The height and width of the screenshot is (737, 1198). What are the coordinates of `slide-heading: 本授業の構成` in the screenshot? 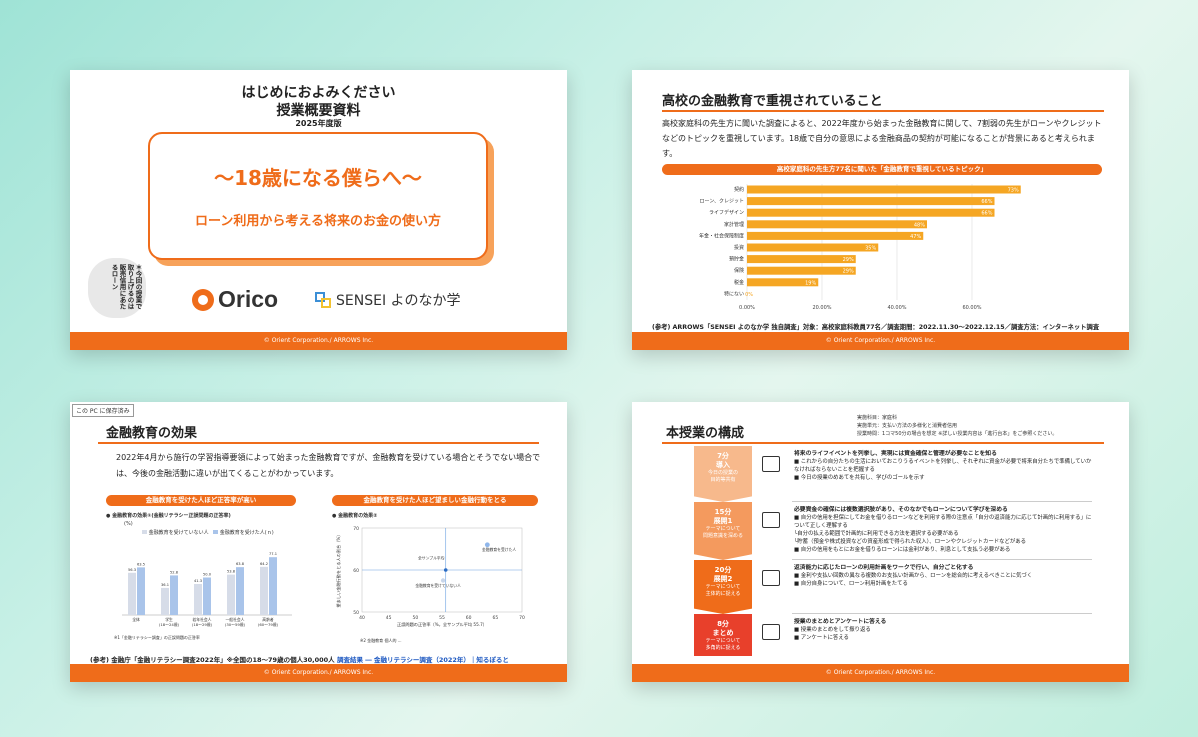 It's located at (705, 433).